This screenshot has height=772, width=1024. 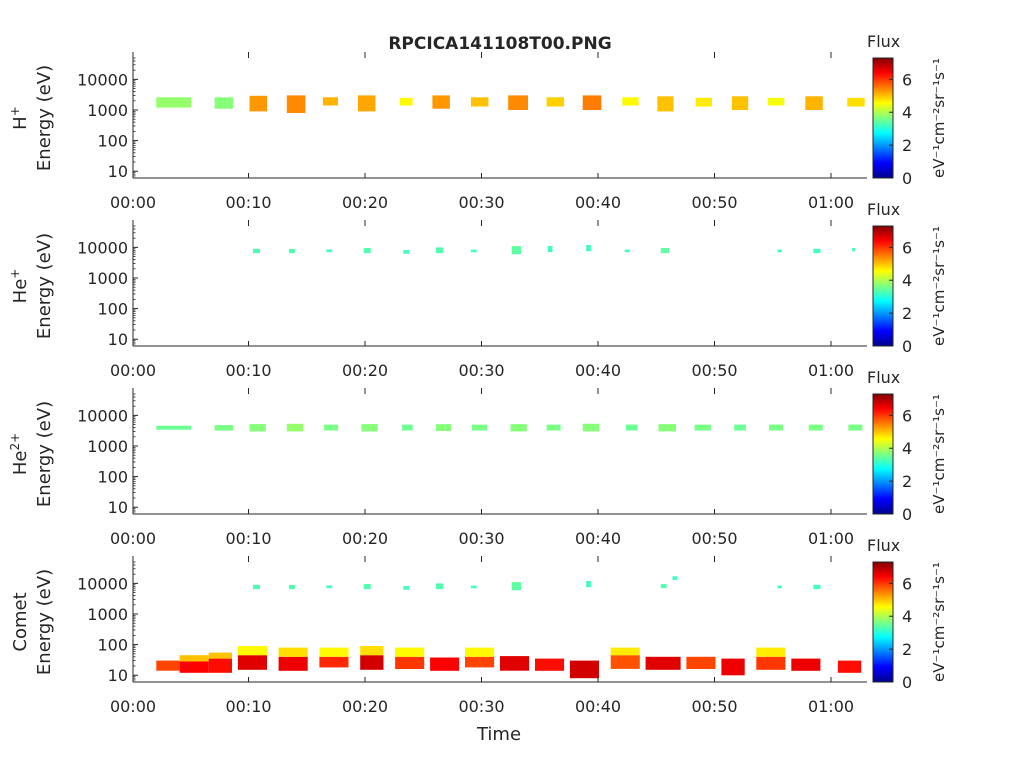 I want to click on species-label: Comet, so click(x=20, y=621).